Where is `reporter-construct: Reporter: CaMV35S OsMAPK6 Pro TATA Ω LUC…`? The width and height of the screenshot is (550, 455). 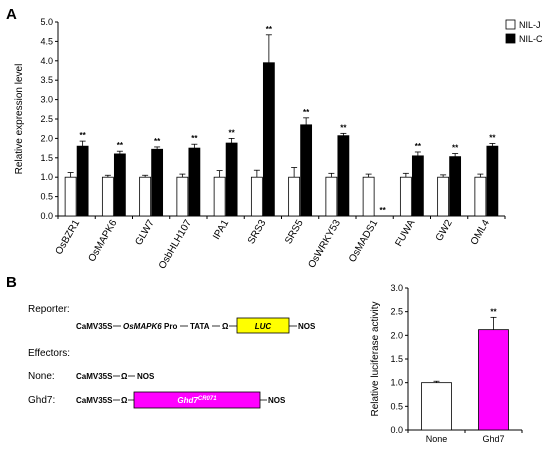
reporter-construct: Reporter: CaMV35S OsMAPK6 Pro TATA Ω LUC… is located at coordinates (172, 319).